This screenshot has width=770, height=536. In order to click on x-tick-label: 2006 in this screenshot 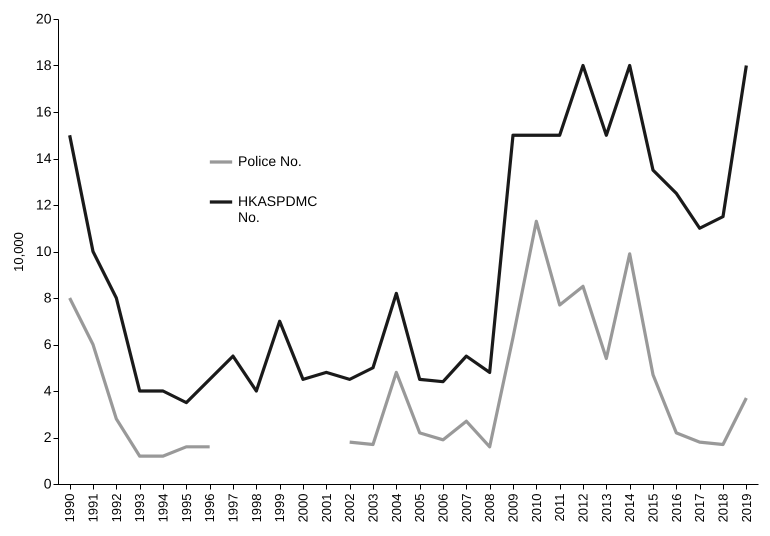, I will do `click(443, 508)`.